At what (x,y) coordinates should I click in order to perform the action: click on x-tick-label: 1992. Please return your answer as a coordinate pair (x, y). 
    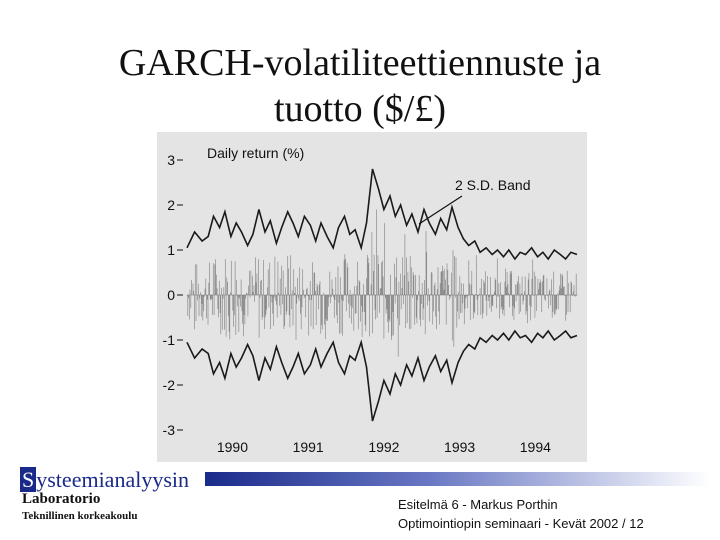
    Looking at the image, I should click on (383, 447).